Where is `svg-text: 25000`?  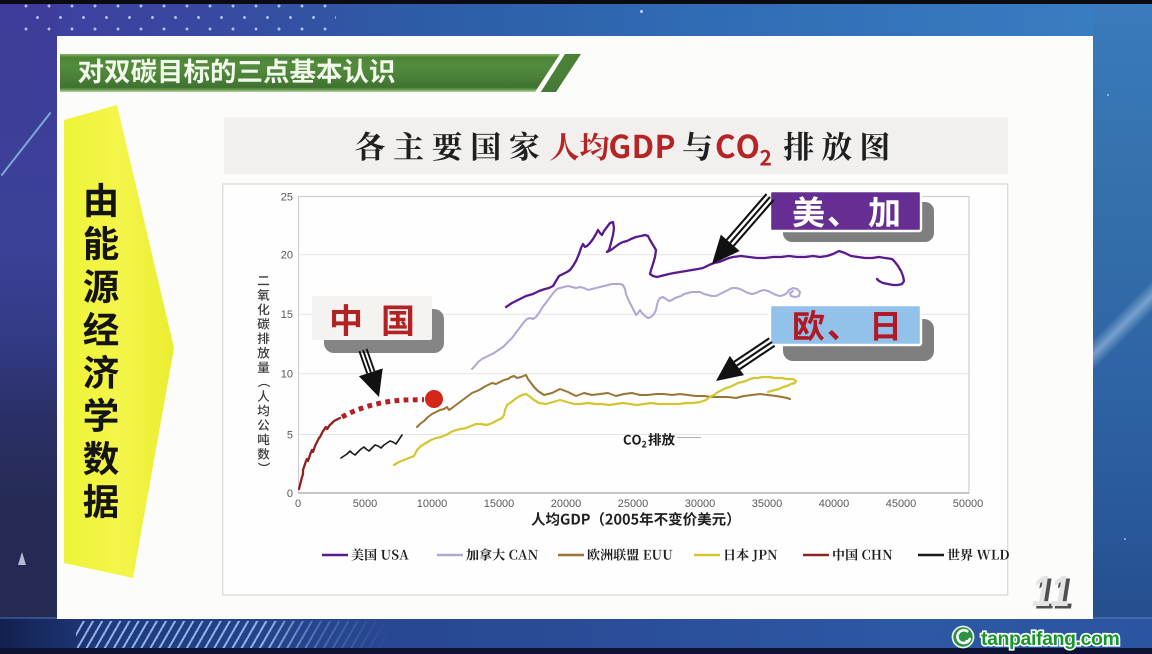
svg-text: 25000 is located at coordinates (633, 504).